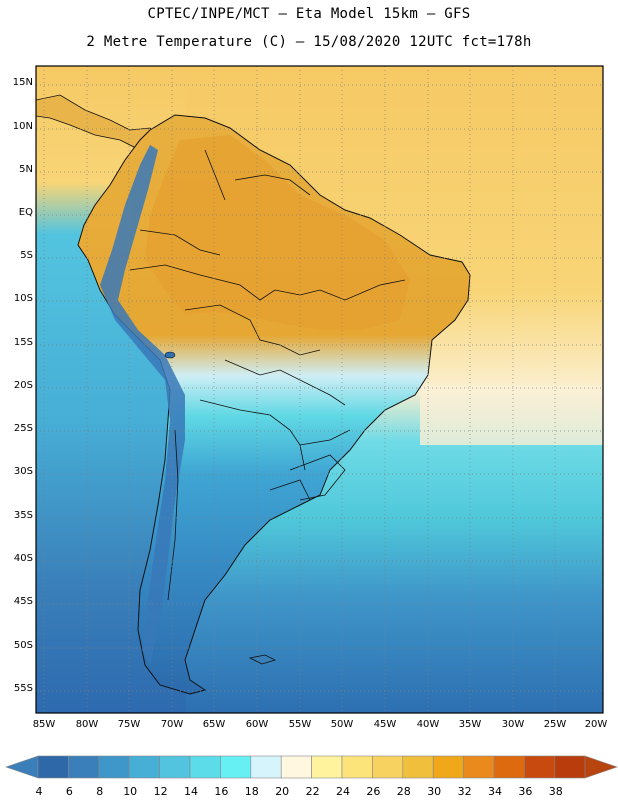 Image resolution: width=618 pixels, height=800 pixels. I want to click on lon-label-75w: 75W, so click(129, 724).